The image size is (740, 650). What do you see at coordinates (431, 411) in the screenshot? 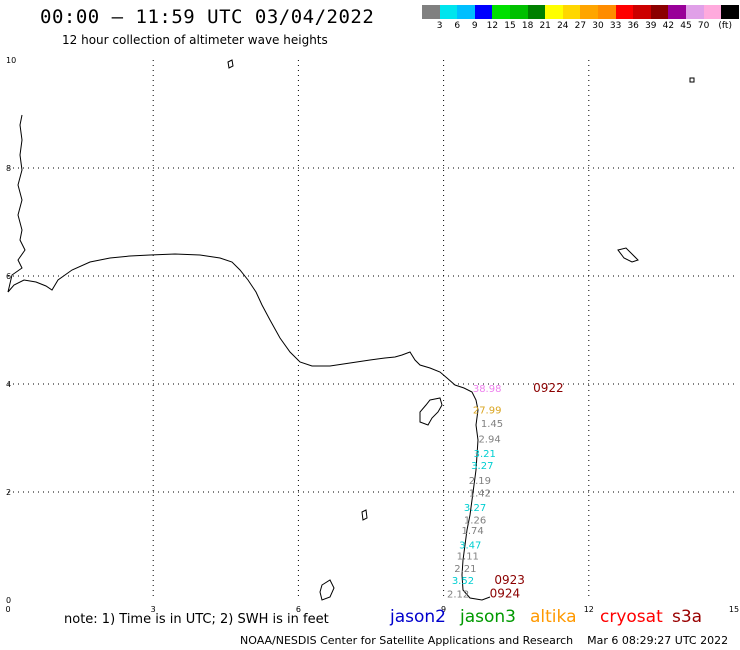
I see `island-east` at bounding box center [431, 411].